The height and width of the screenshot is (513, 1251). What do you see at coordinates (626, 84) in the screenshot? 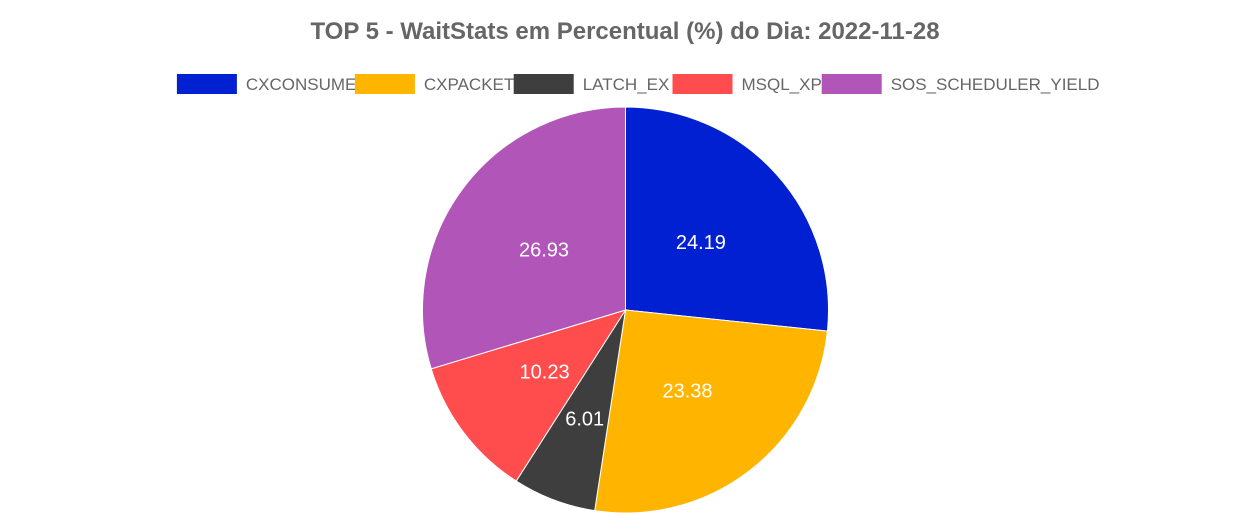
I see `legend-label: LATCH_EX` at bounding box center [626, 84].